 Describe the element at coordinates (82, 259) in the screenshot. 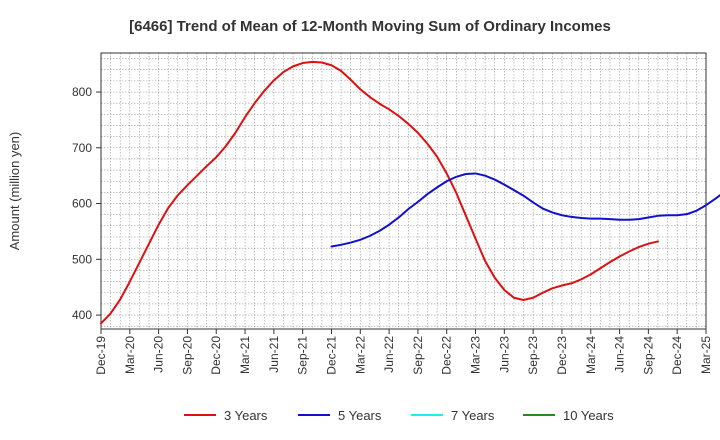

I see `y-tick-label: 500` at that location.